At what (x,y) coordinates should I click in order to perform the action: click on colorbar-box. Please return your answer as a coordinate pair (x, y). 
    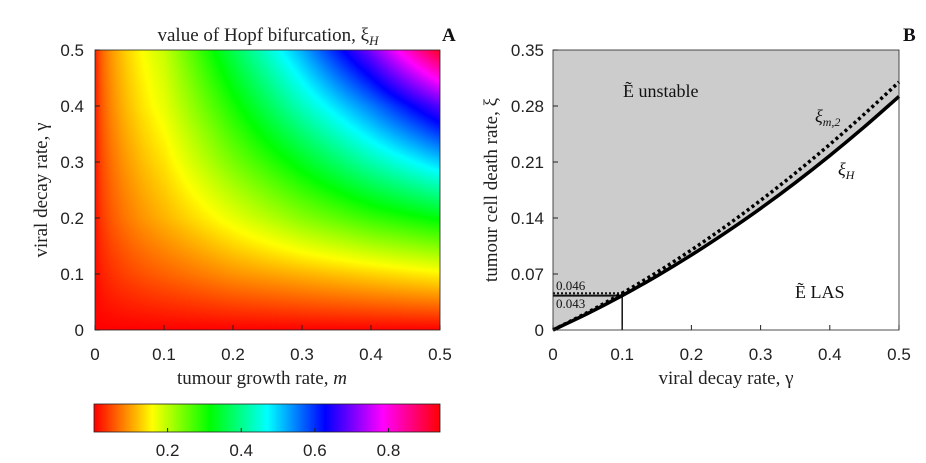
    Looking at the image, I should click on (267, 418).